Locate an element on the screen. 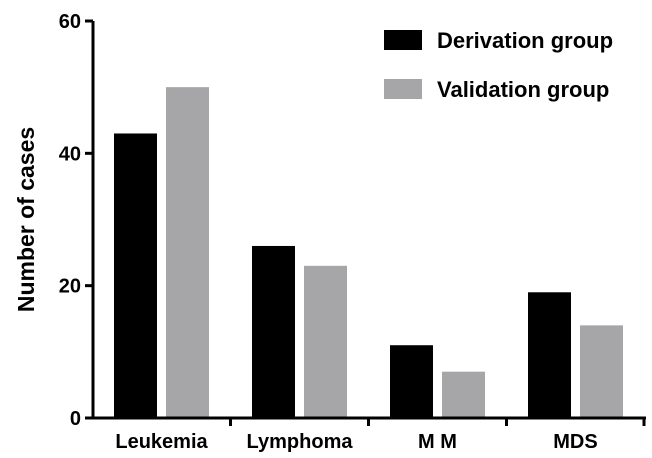 This screenshot has height=458, width=652. x-category-label: MDS is located at coordinates (575, 442).